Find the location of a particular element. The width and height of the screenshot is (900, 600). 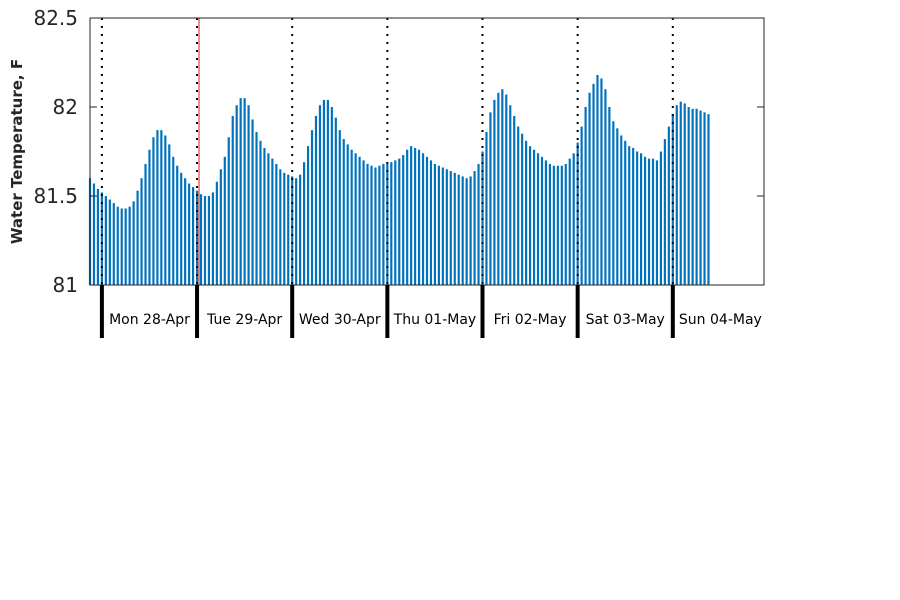

day-label: Mon 28-Apr is located at coordinates (149, 320).